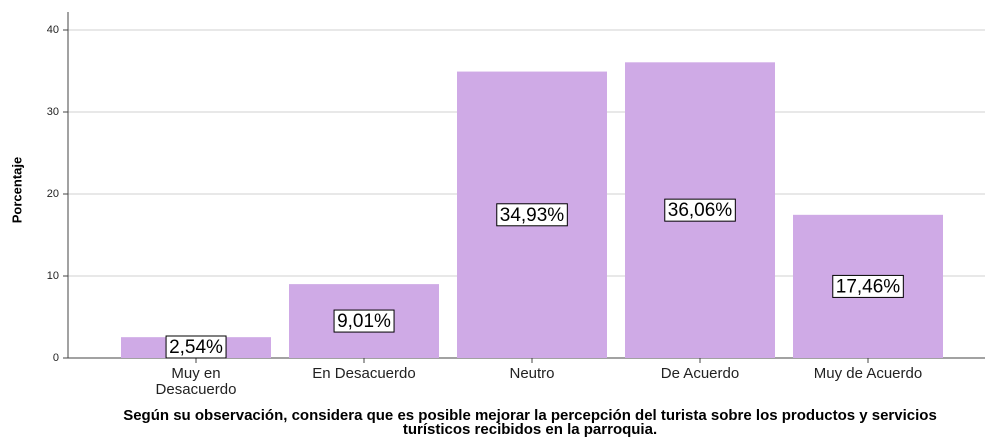 The width and height of the screenshot is (985, 446). I want to click on y-tick-label: 40, so click(53, 30).